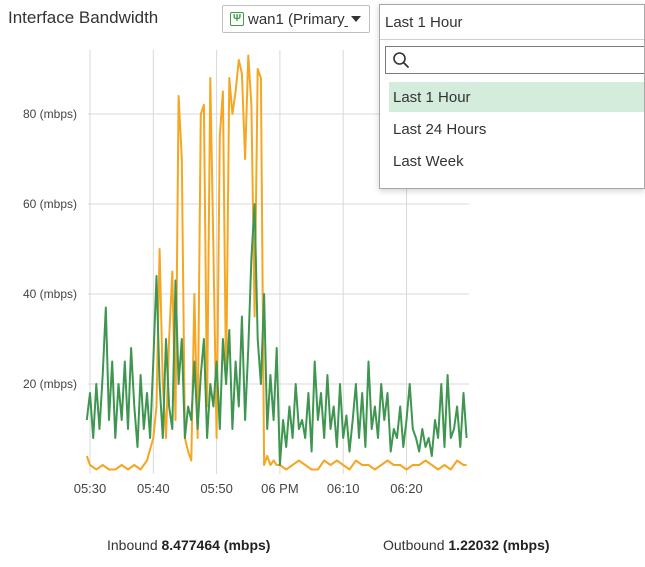  What do you see at coordinates (343, 488) in the screenshot?
I see `x-tick-label: 06:10` at bounding box center [343, 488].